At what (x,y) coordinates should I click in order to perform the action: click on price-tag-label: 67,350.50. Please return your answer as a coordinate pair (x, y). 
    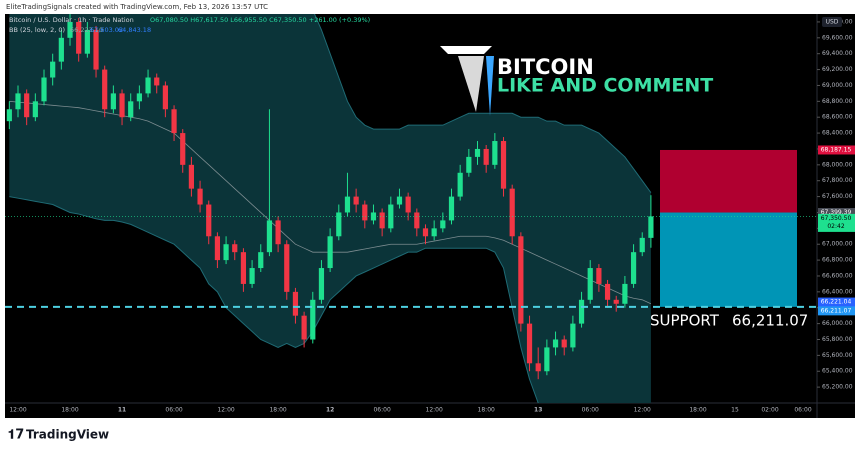
    Looking at the image, I should click on (836, 218).